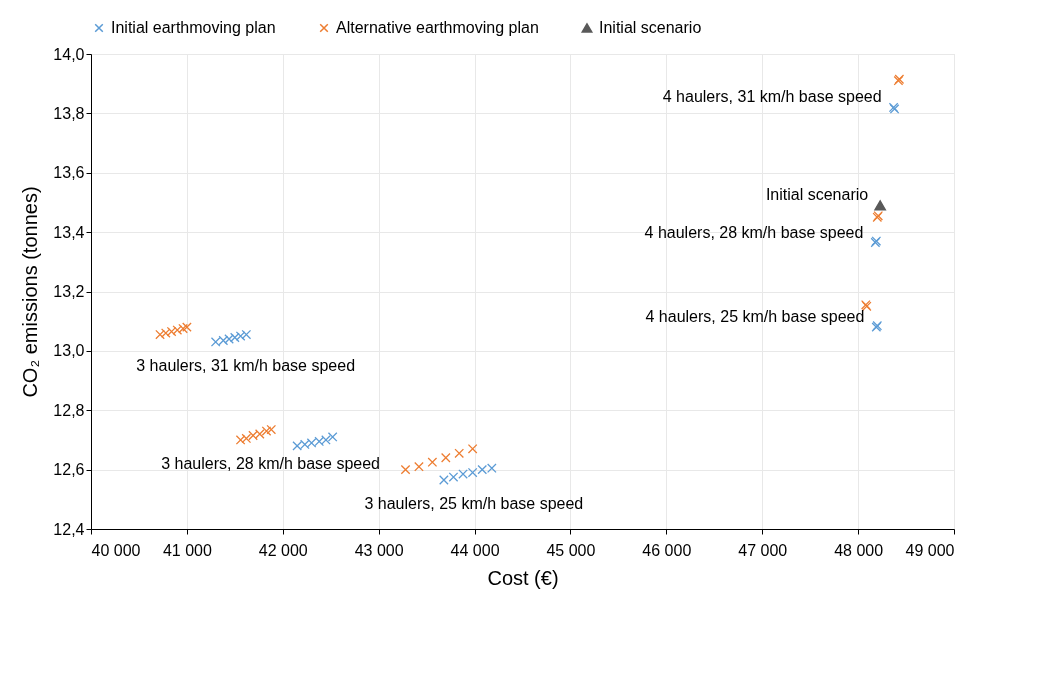 The height and width of the screenshot is (693, 1062). I want to click on annotation: 4 haulers, 25 km/h base speed, so click(755, 317).